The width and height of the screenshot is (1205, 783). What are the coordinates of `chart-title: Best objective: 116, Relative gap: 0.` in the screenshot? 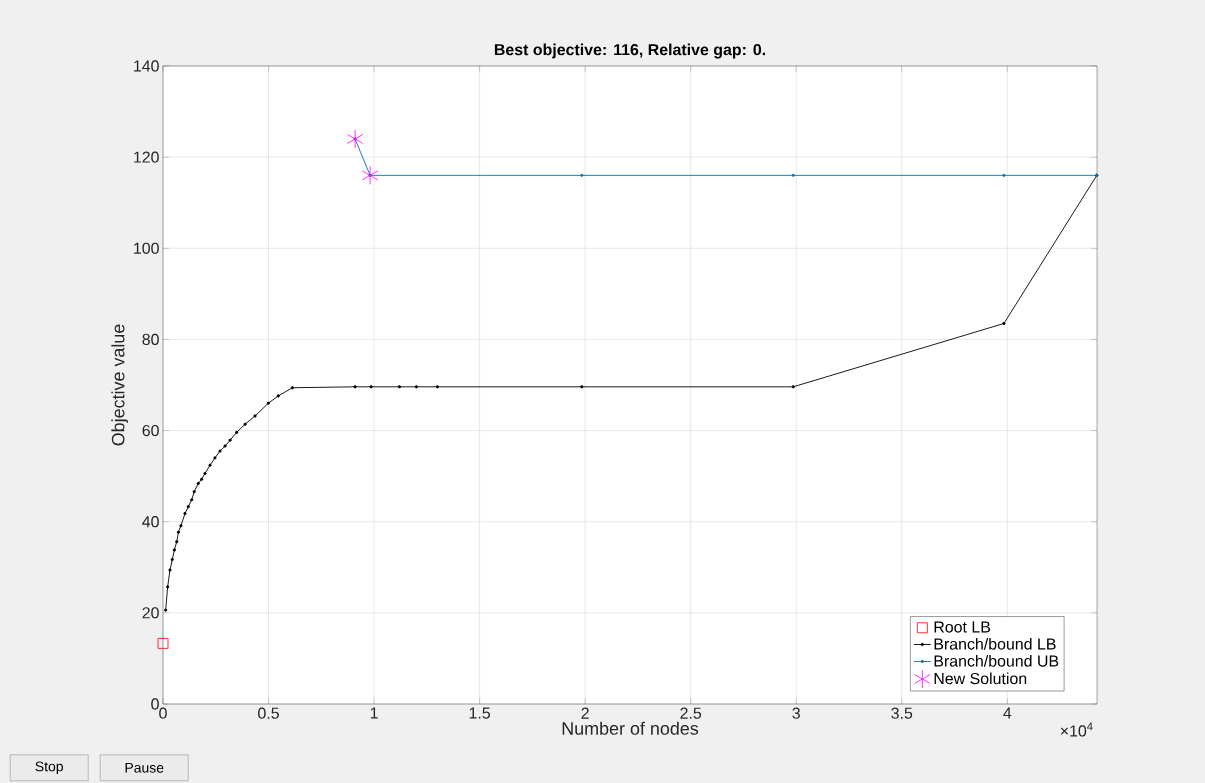 It's located at (630, 51).